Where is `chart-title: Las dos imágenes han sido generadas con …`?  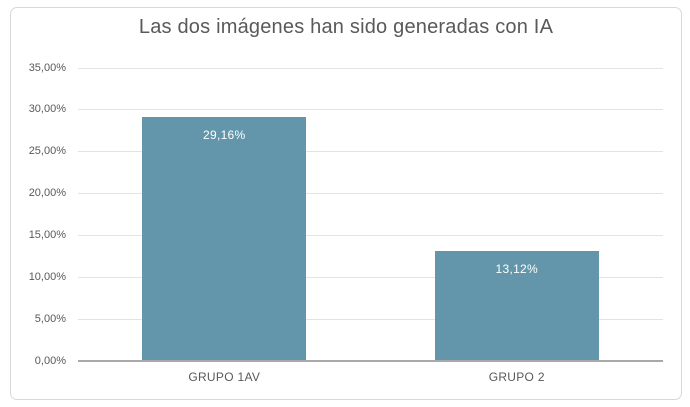 chart-title: Las dos imágenes han sido generadas con … is located at coordinates (346, 27).